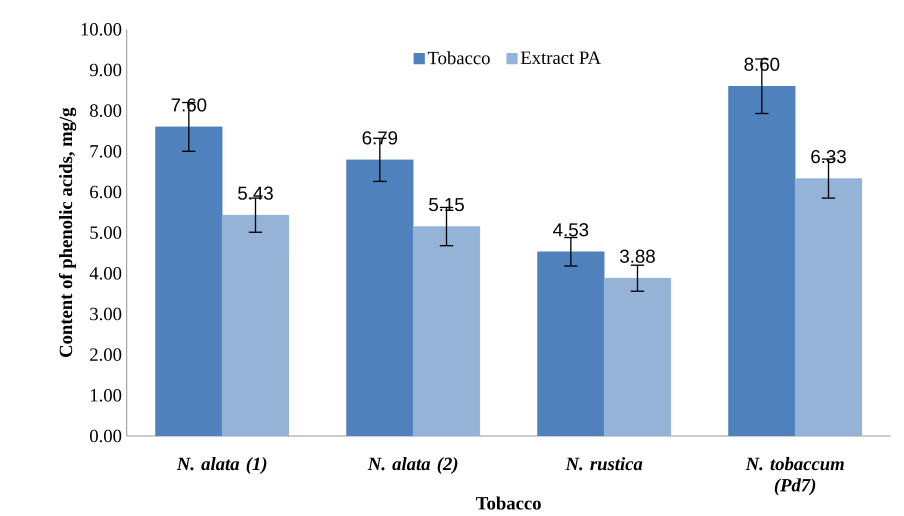 This screenshot has height=516, width=904. Describe the element at coordinates (560, 57) in the screenshot. I see `legend-label: Extract PA` at that location.